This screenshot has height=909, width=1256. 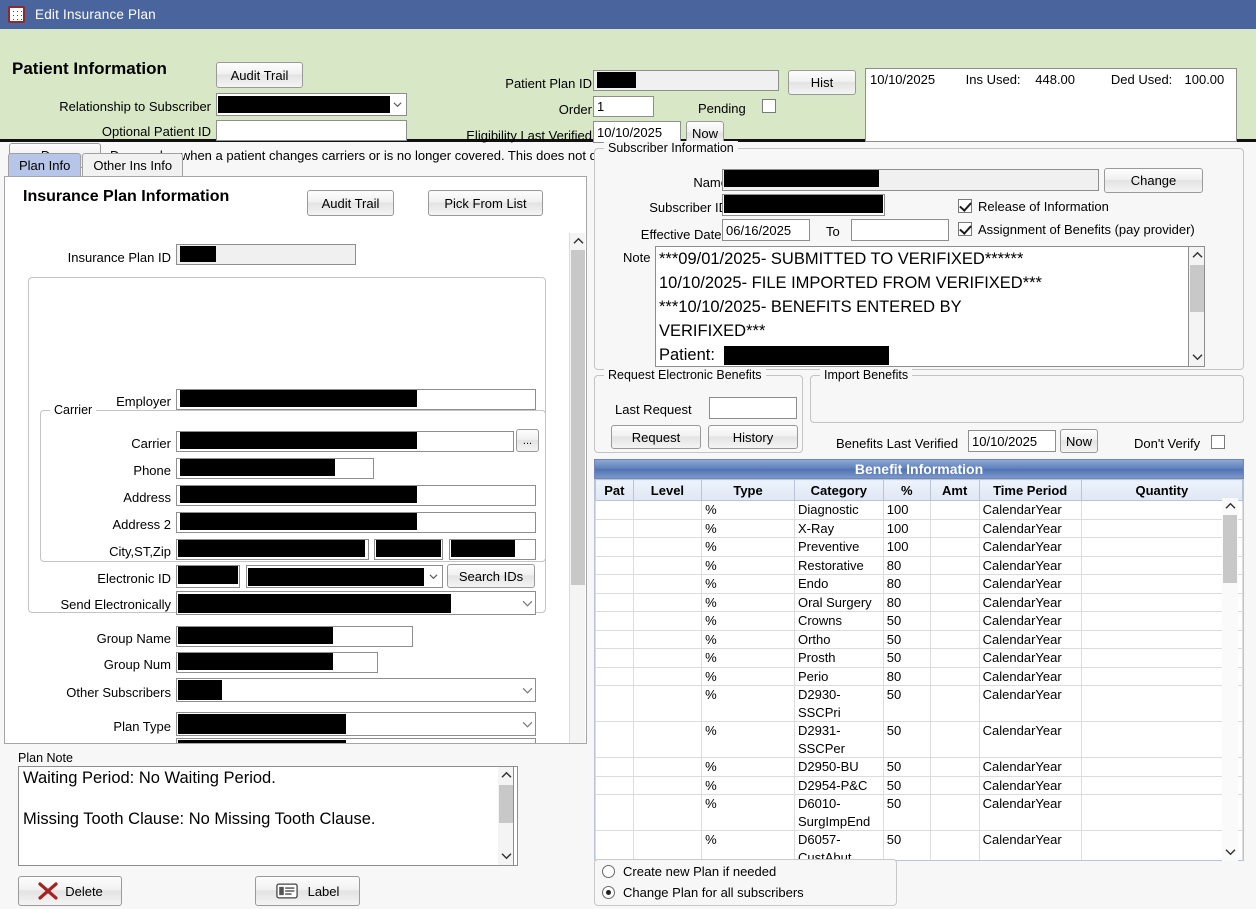 What do you see at coordinates (356, 522) in the screenshot?
I see `address2-input` at bounding box center [356, 522].